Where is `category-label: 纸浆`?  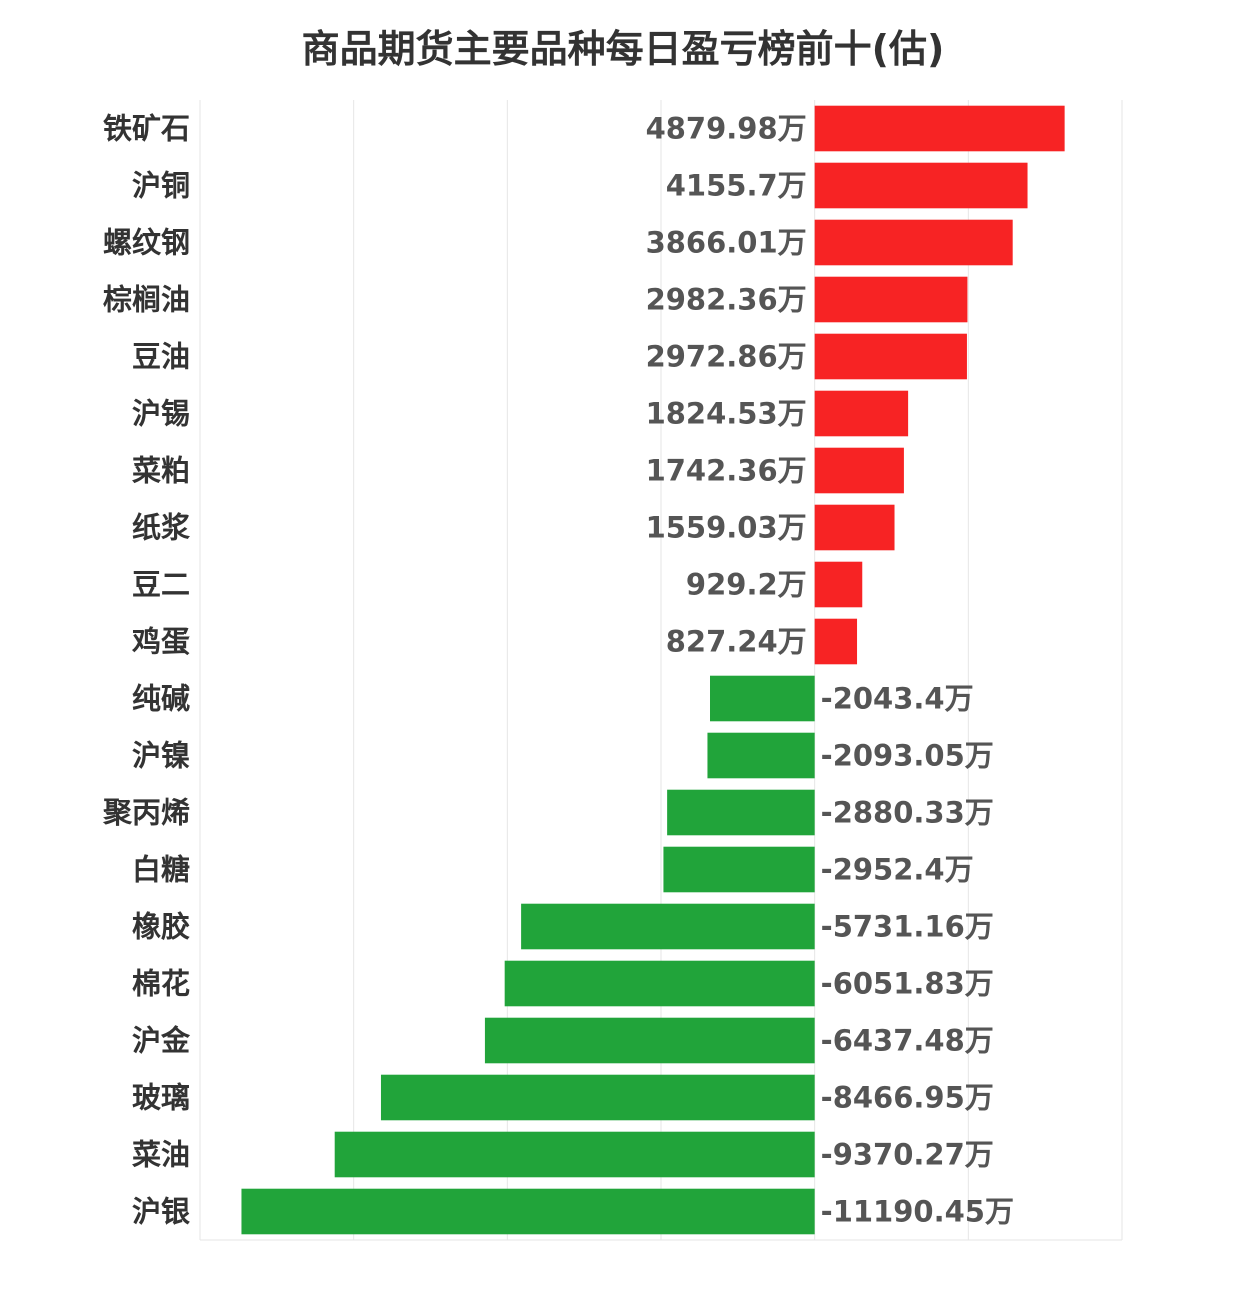 category-label: 纸浆 is located at coordinates (161, 528).